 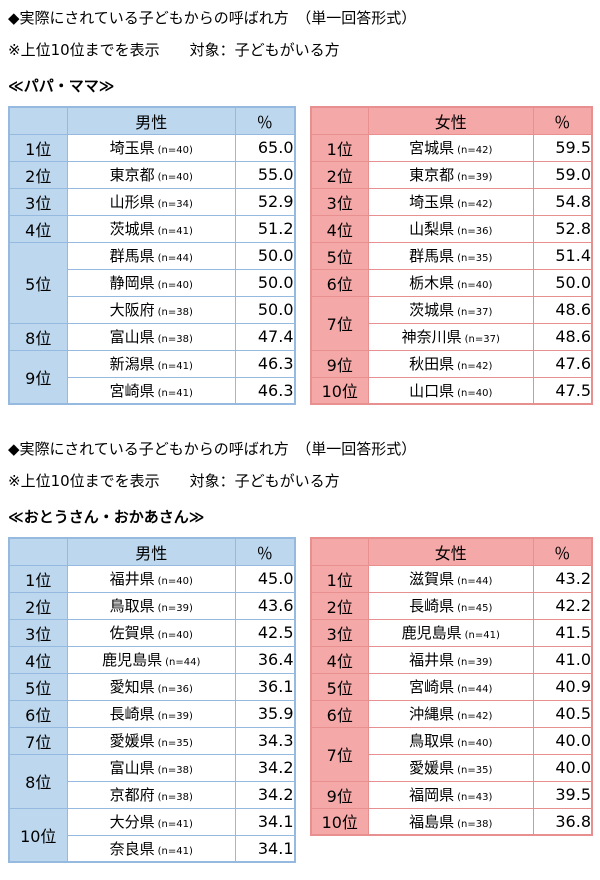 I want to click on rank-cell: 2位, so click(x=38, y=174).